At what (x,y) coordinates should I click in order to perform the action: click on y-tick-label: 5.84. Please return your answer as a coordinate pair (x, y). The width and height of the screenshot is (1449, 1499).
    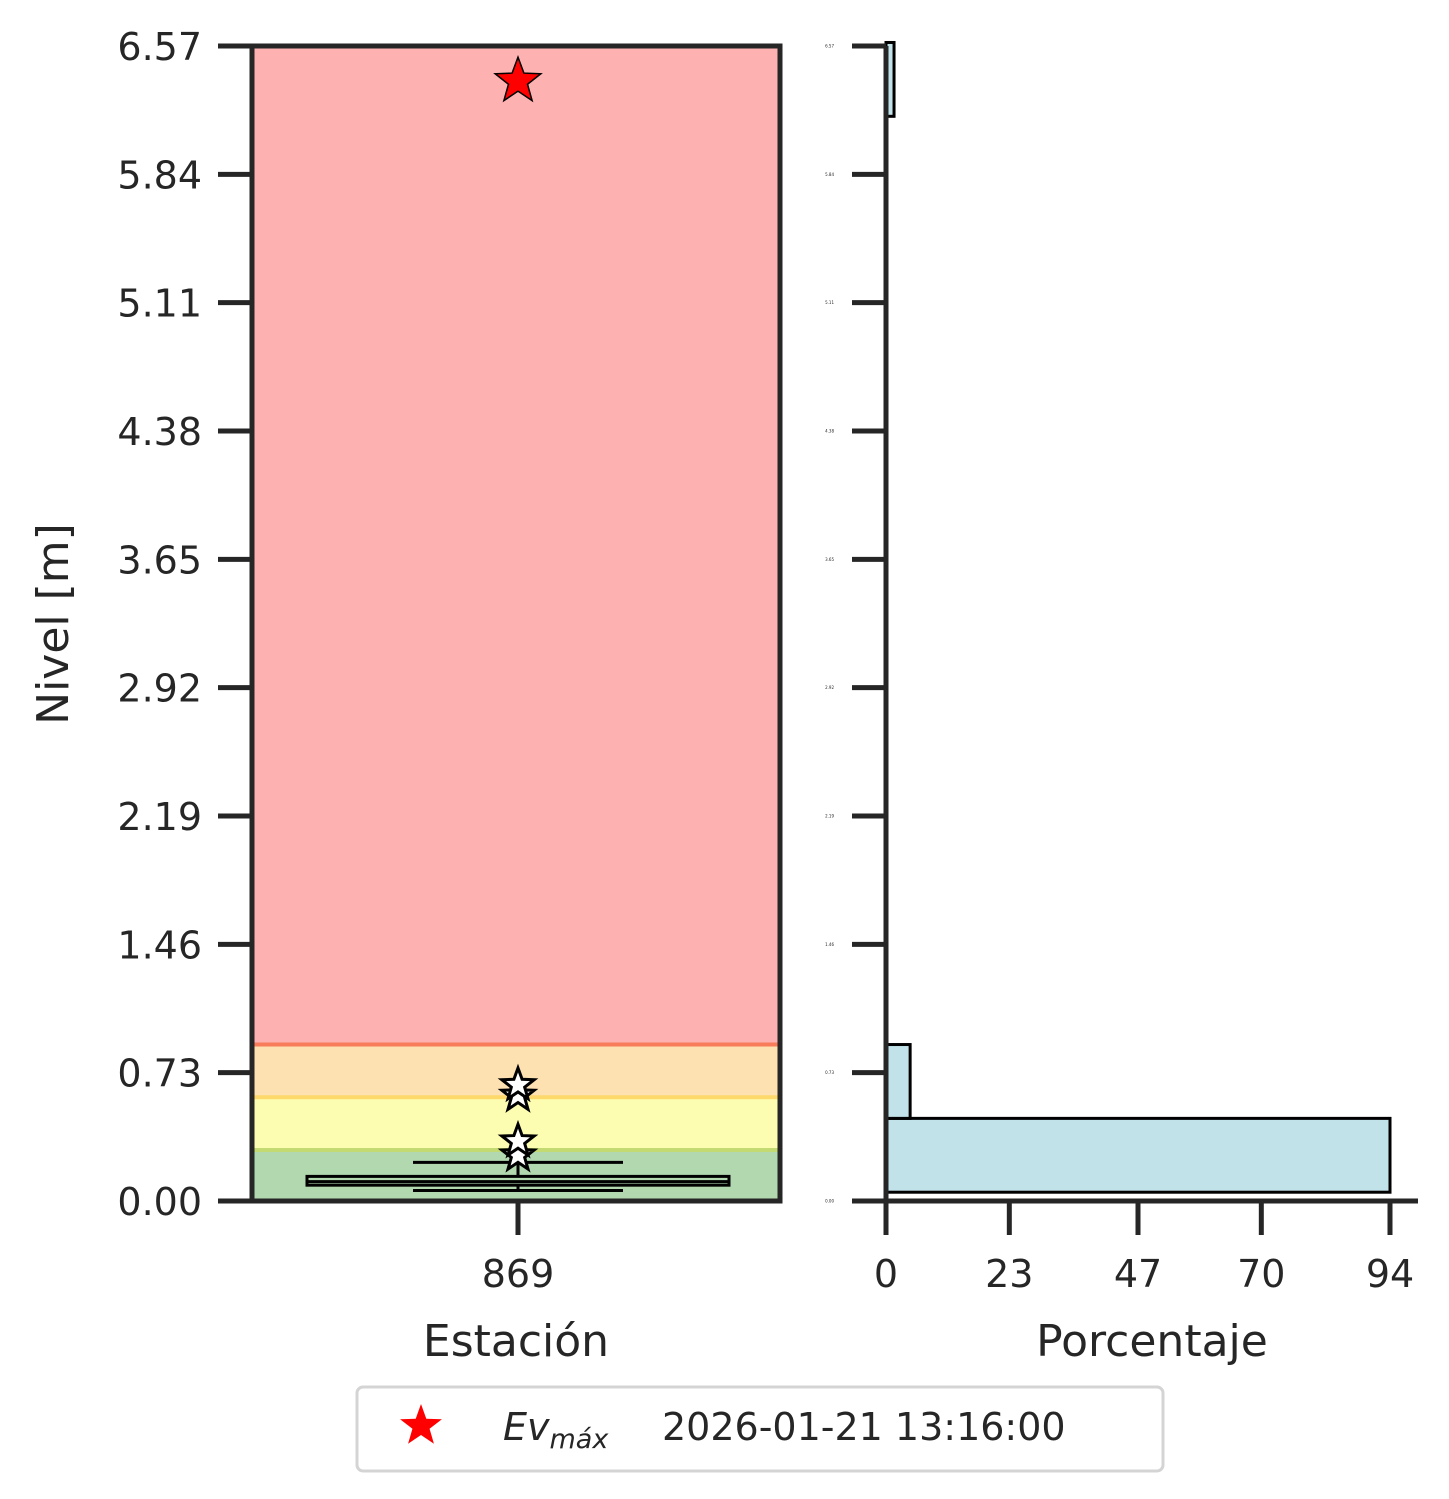
    Looking at the image, I should click on (159, 175).